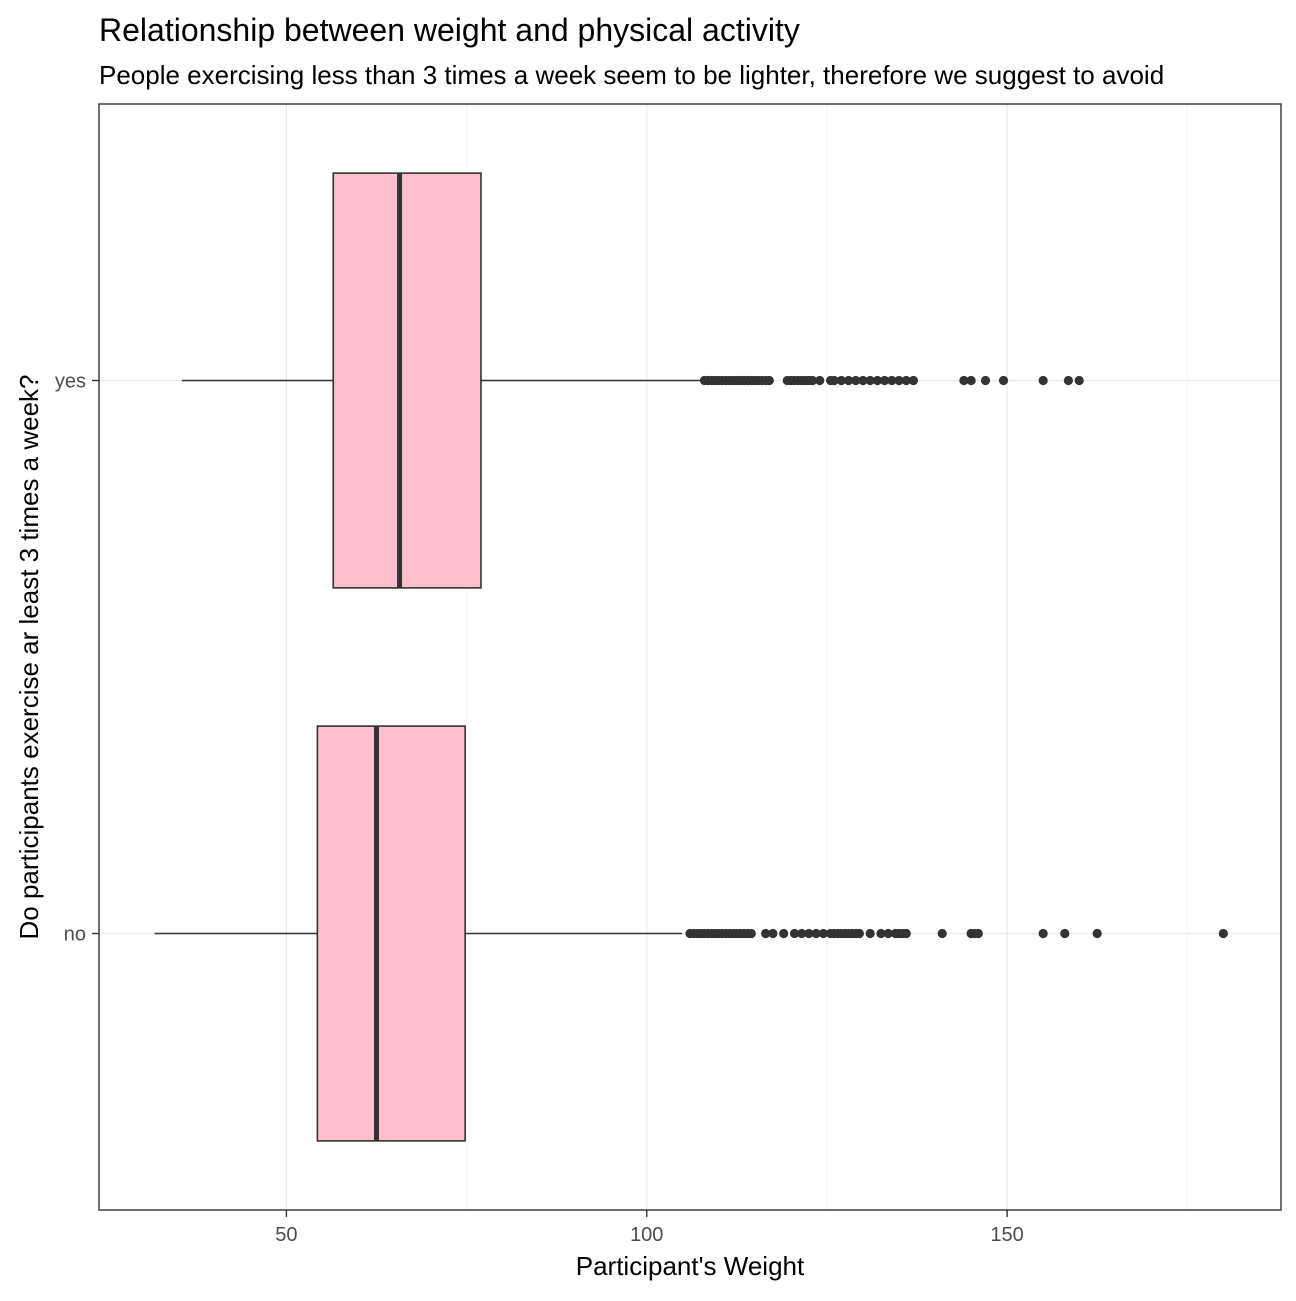 The image size is (1296, 1301). What do you see at coordinates (286, 1235) in the screenshot?
I see `x-tick-label: 50` at bounding box center [286, 1235].